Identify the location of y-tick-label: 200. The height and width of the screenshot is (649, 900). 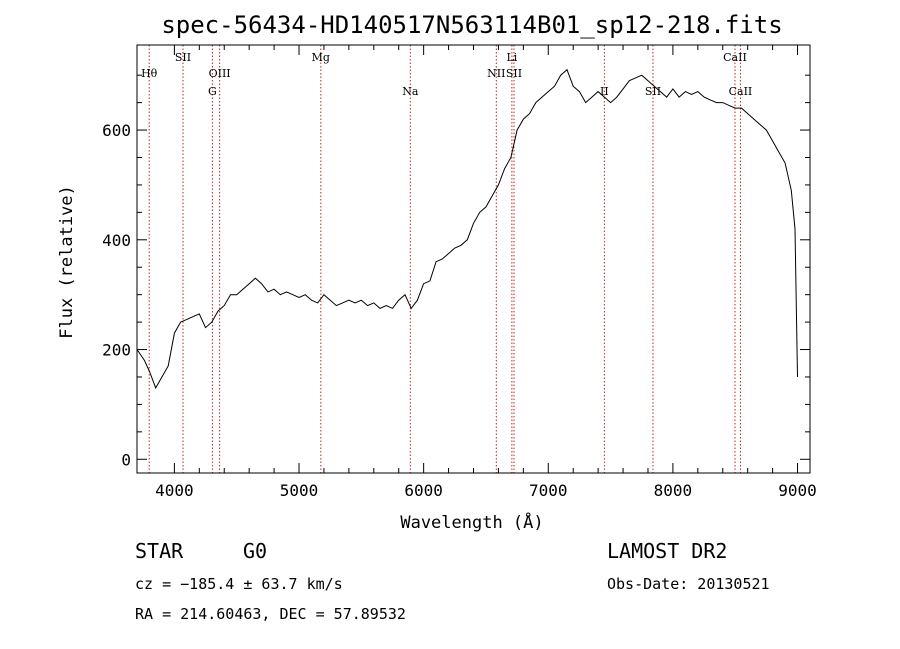
(116, 350).